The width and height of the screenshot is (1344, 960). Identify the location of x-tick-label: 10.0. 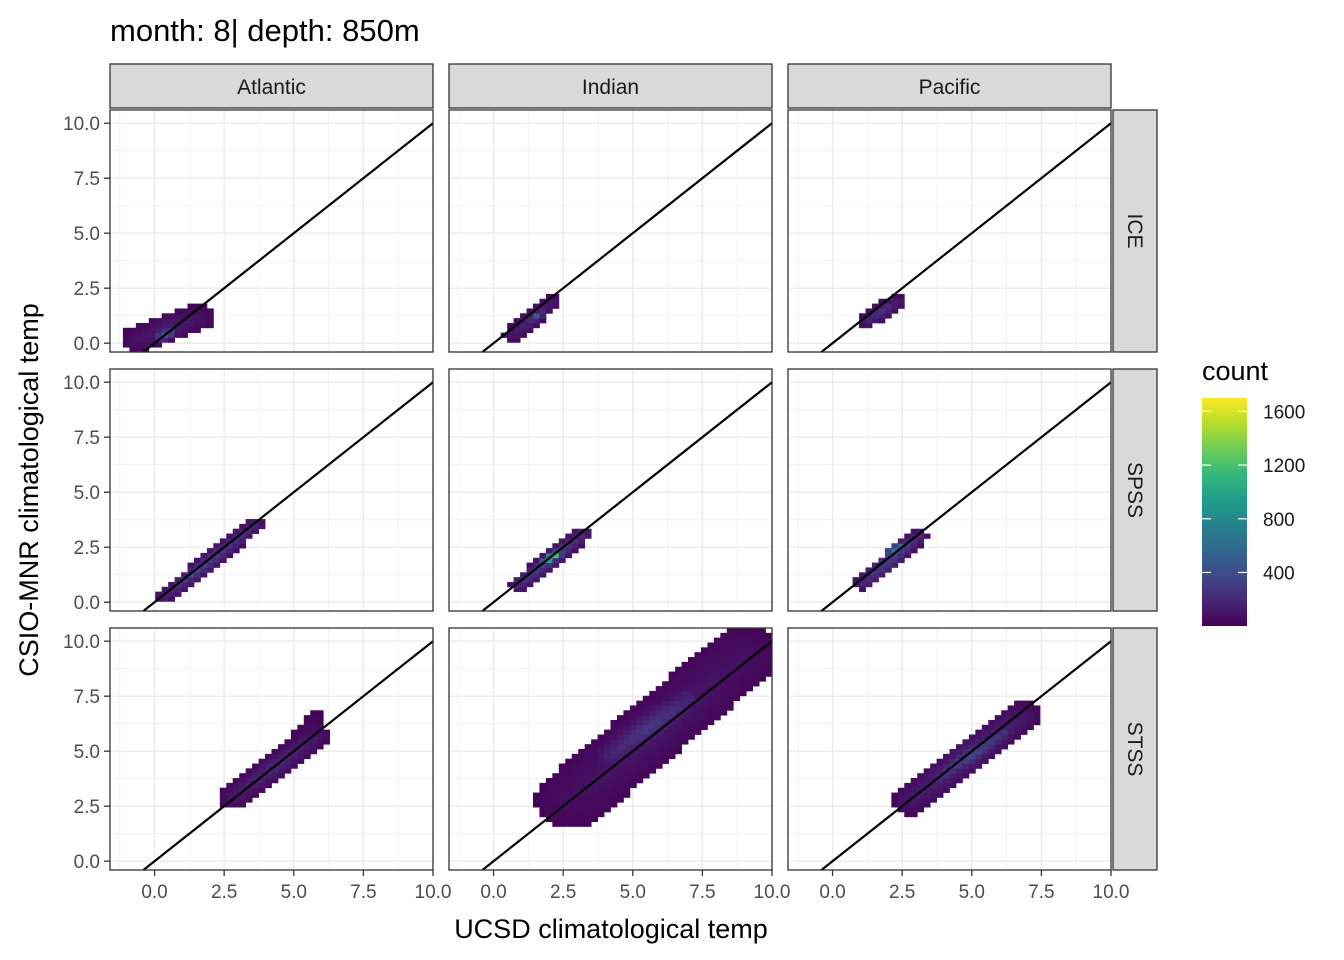
(433, 892).